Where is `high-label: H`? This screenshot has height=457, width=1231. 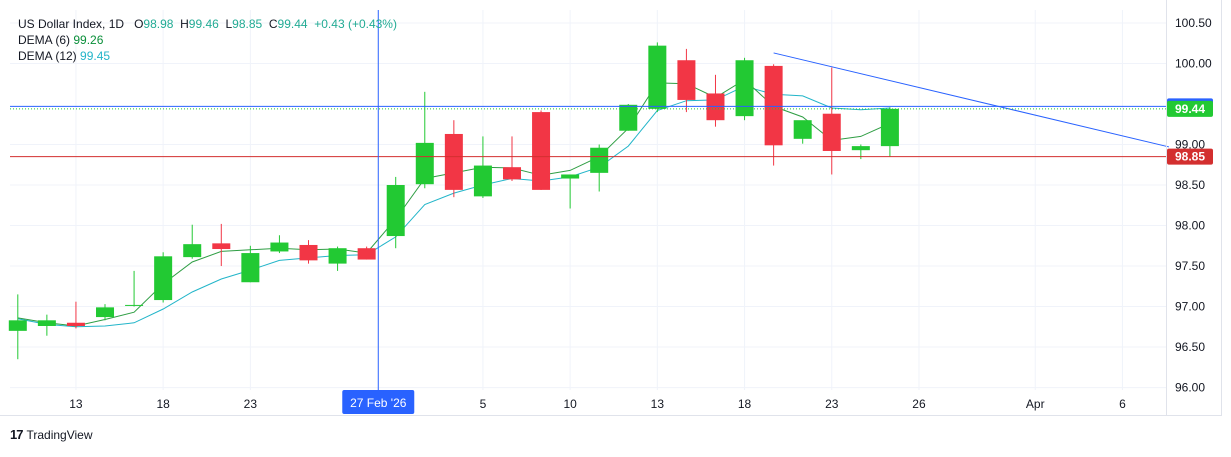 high-label: H is located at coordinates (184, 24).